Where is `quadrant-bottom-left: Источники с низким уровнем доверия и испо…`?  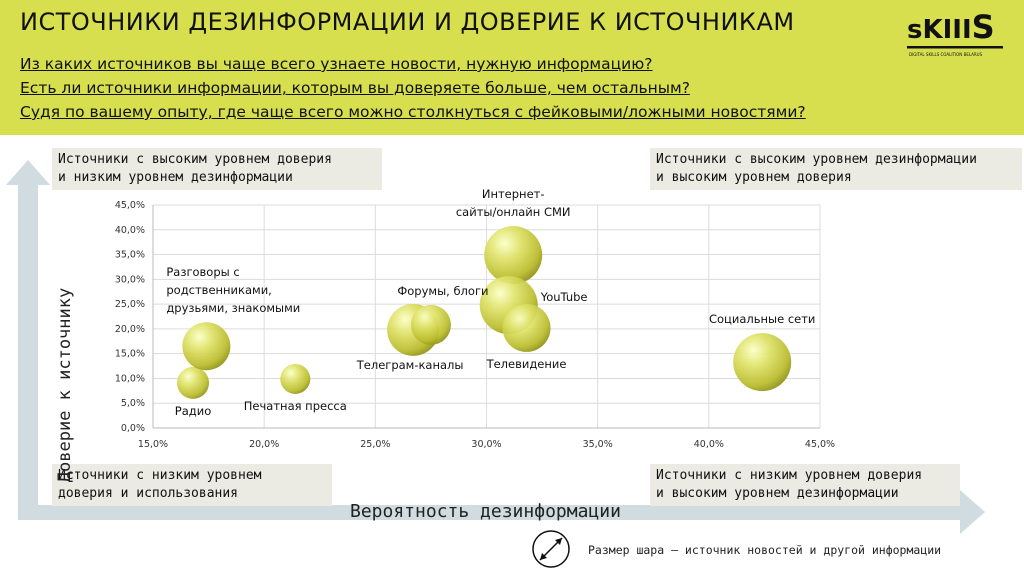 quadrant-bottom-left: Источники с низким уровнем доверия и испо… is located at coordinates (192, 485).